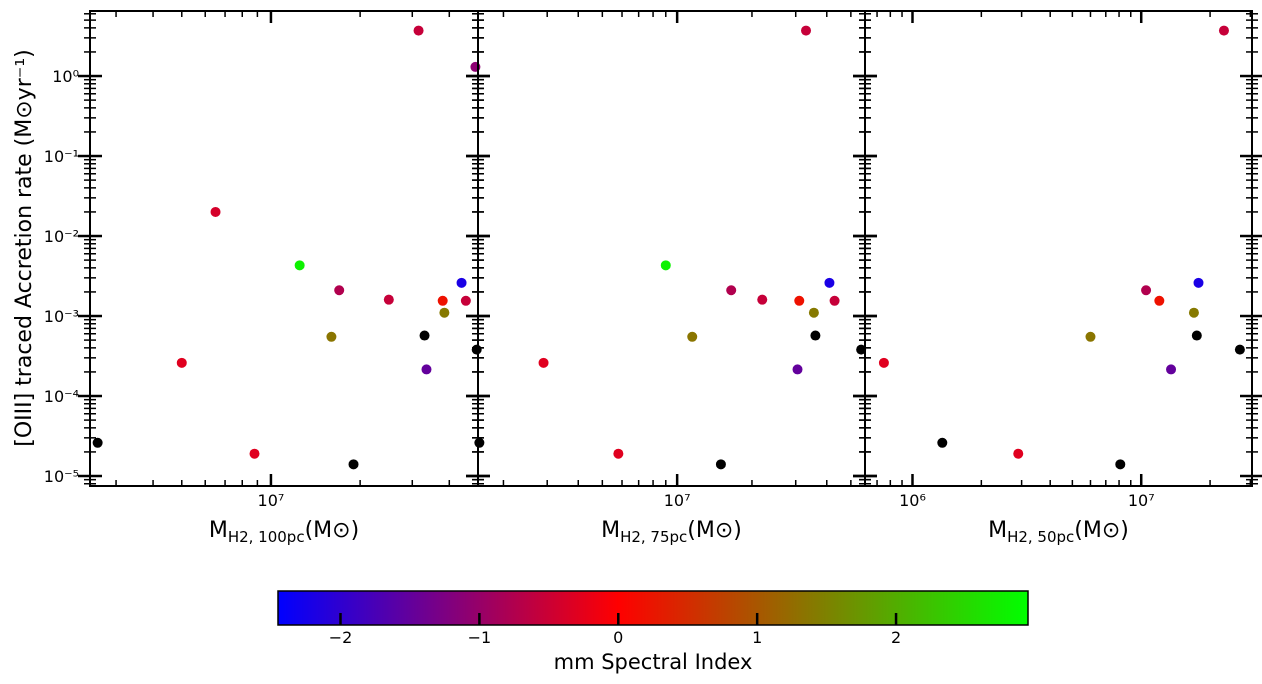  Describe the element at coordinates (653, 608) in the screenshot. I see `colorbar-bar` at that location.